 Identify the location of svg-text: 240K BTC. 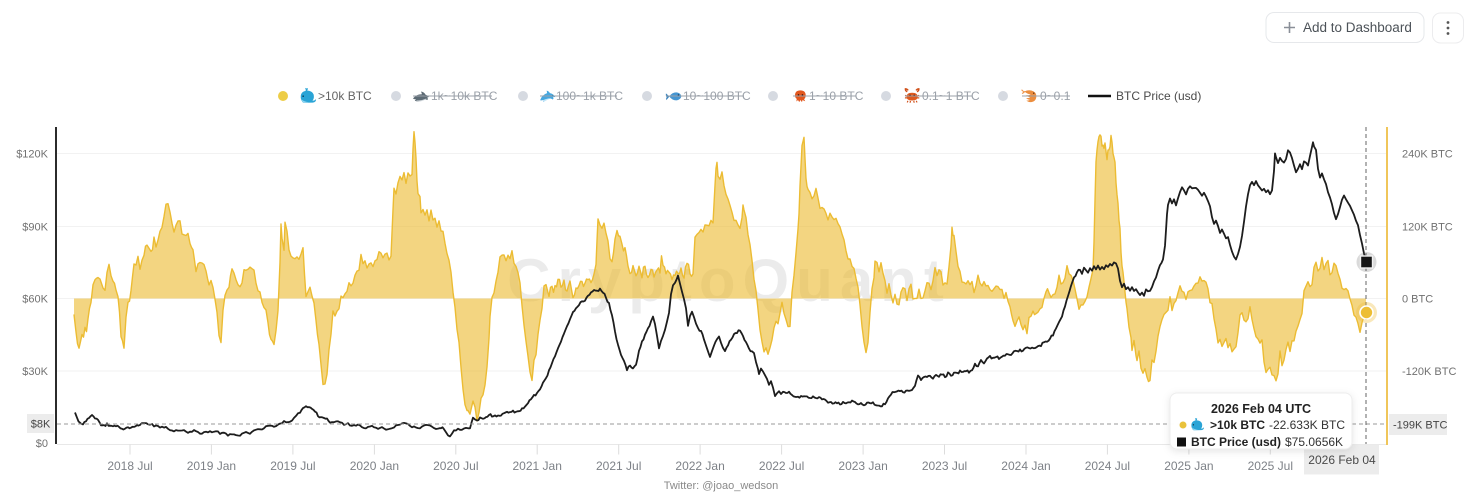
(1427, 155).